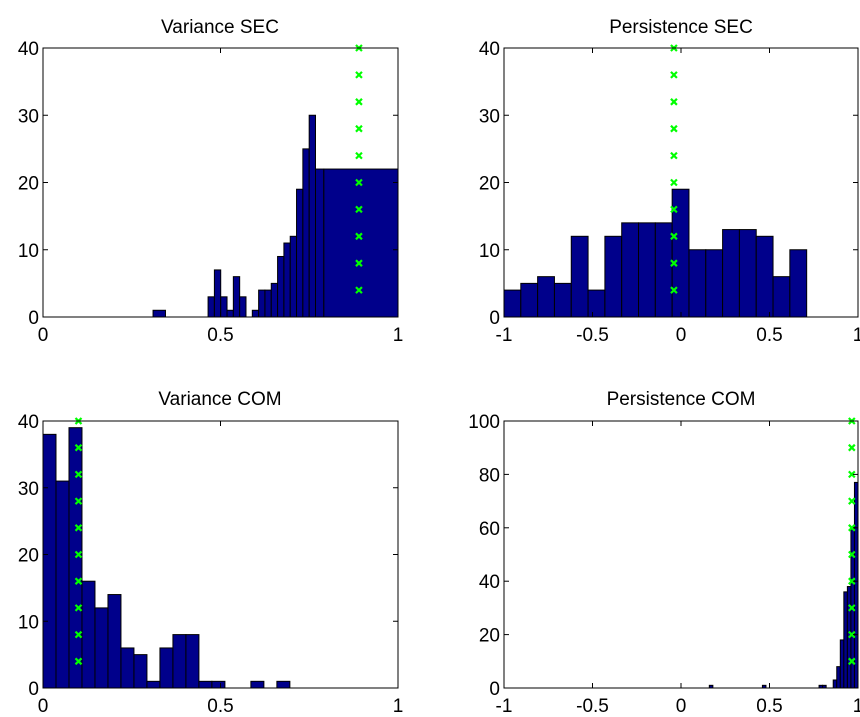  What do you see at coordinates (484, 422) in the screenshot?
I see `y-tick-label: 100` at bounding box center [484, 422].